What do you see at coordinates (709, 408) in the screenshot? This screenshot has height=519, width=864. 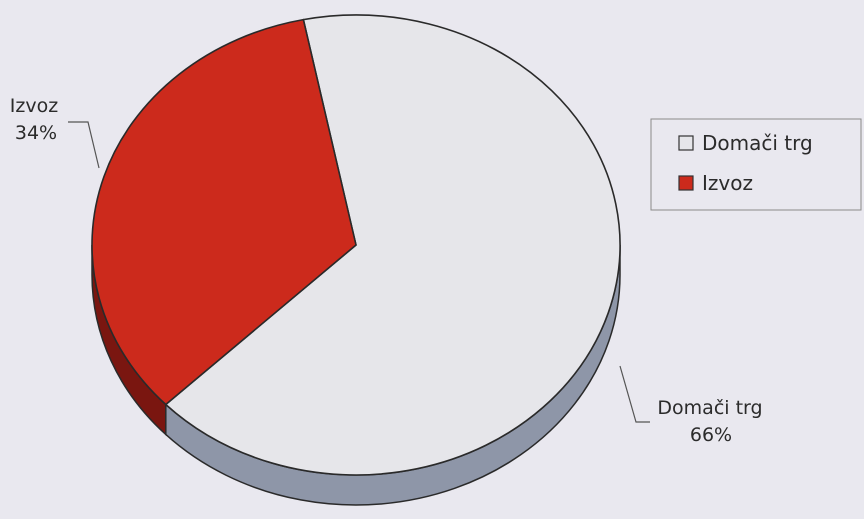 I see `slice-label-domaci-trg: Domači trg` at bounding box center [709, 408].